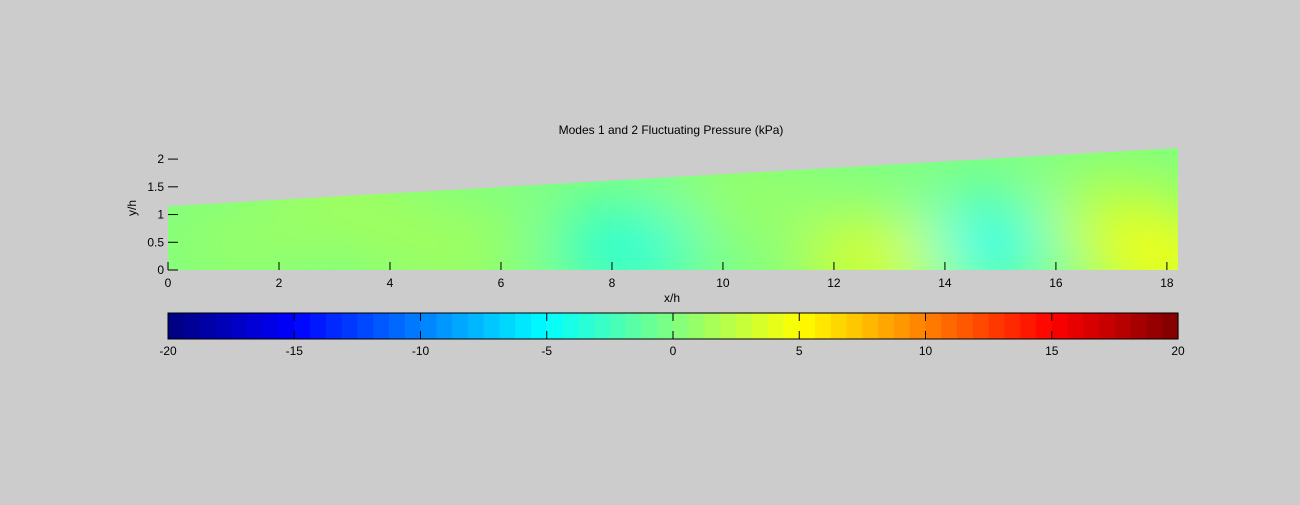 This screenshot has height=505, width=1300. Describe the element at coordinates (155, 242) in the screenshot. I see `y-tick-label: 0.5` at that location.